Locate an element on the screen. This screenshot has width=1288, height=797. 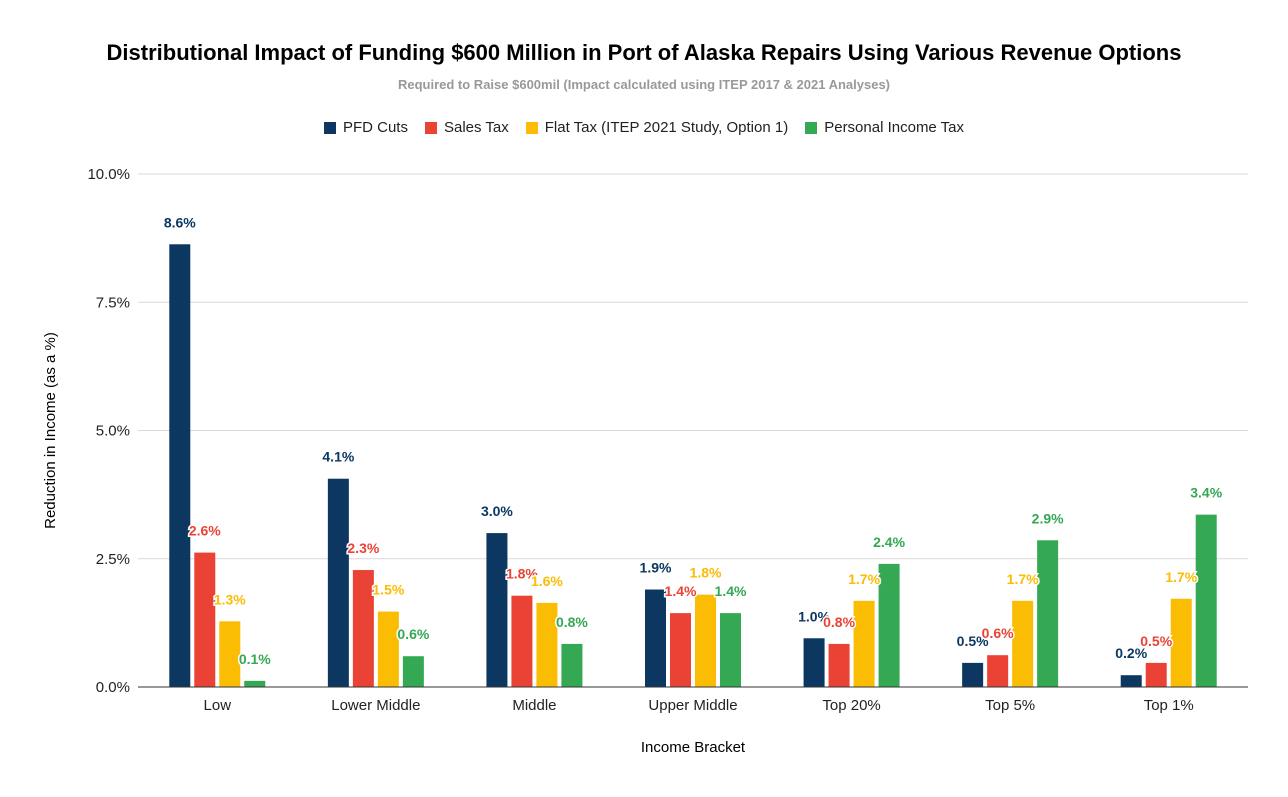
x-tick-label-upper-middle: Upper Middle is located at coordinates (692, 705).